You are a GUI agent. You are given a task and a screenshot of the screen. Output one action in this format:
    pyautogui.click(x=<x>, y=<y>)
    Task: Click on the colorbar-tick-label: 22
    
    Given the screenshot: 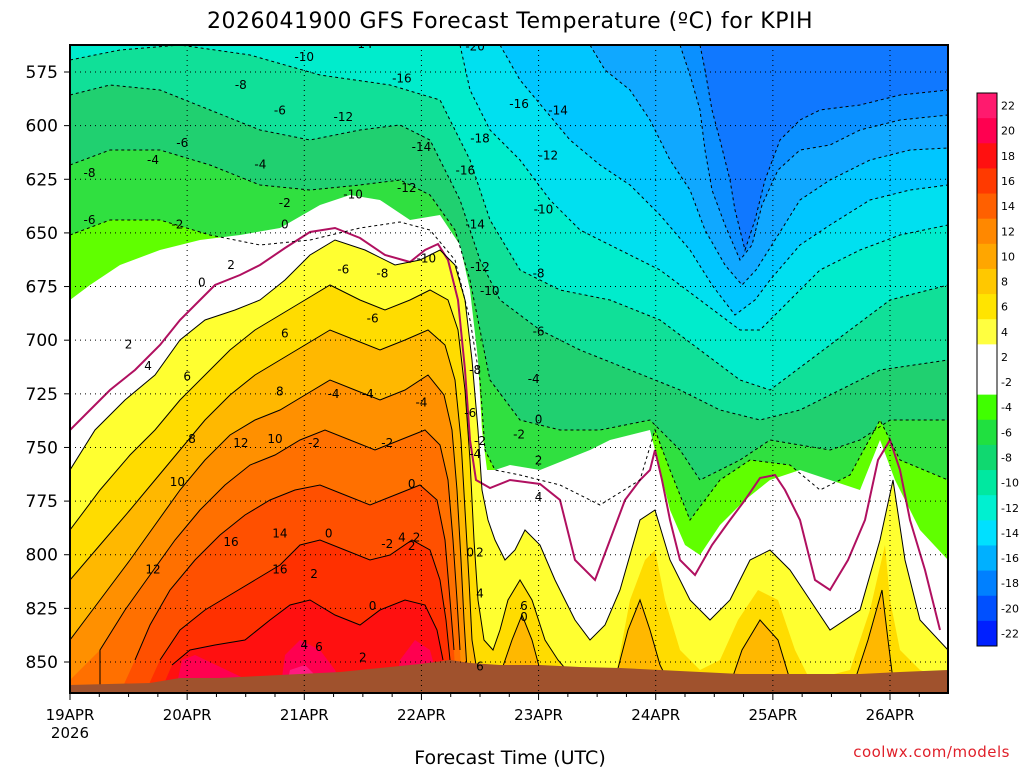 What is the action you would take?
    pyautogui.click(x=1008, y=106)
    